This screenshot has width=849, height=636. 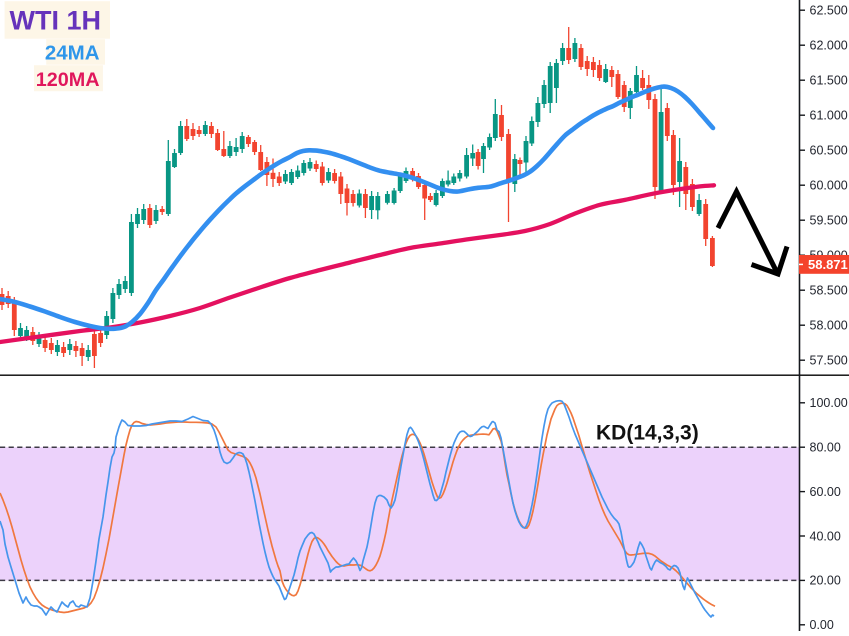 What do you see at coordinates (829, 186) in the screenshot?
I see `svg-text: 60.000` at bounding box center [829, 186].